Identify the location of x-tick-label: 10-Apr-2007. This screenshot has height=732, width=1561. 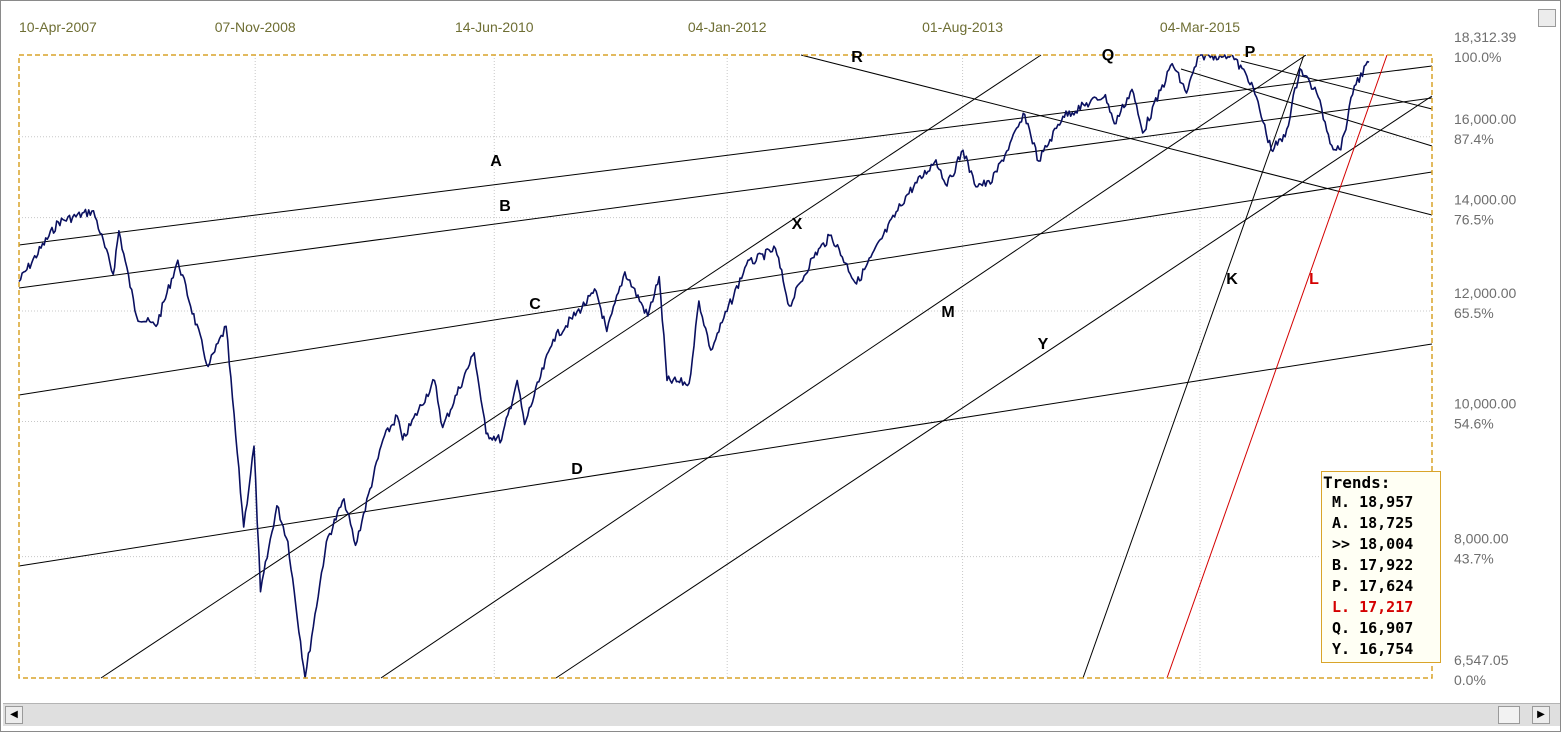
(58, 27).